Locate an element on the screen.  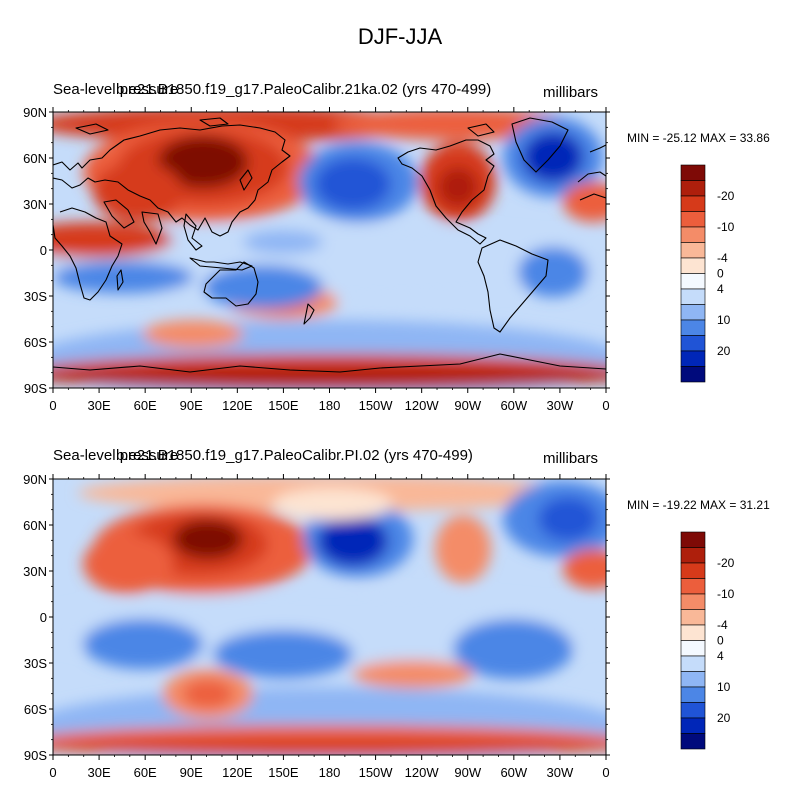
panel-1-lon-label: 60E is located at coordinates (145, 405).